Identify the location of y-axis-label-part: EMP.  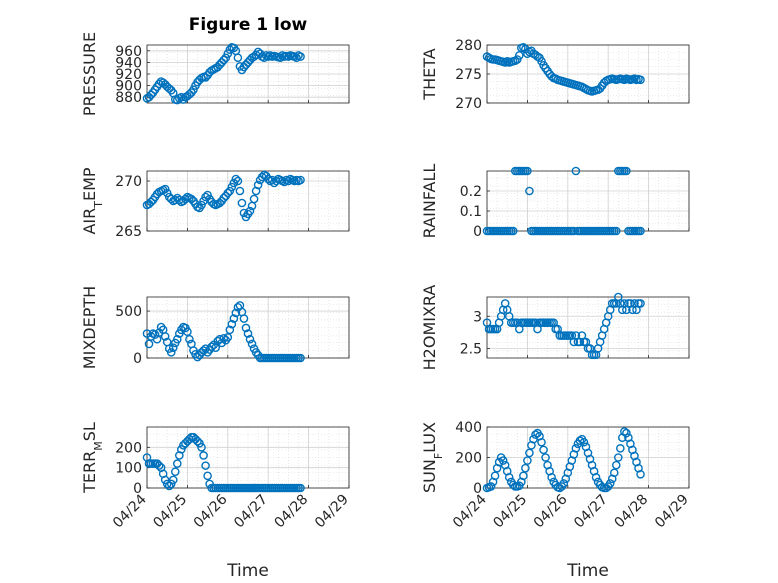
(89, 184).